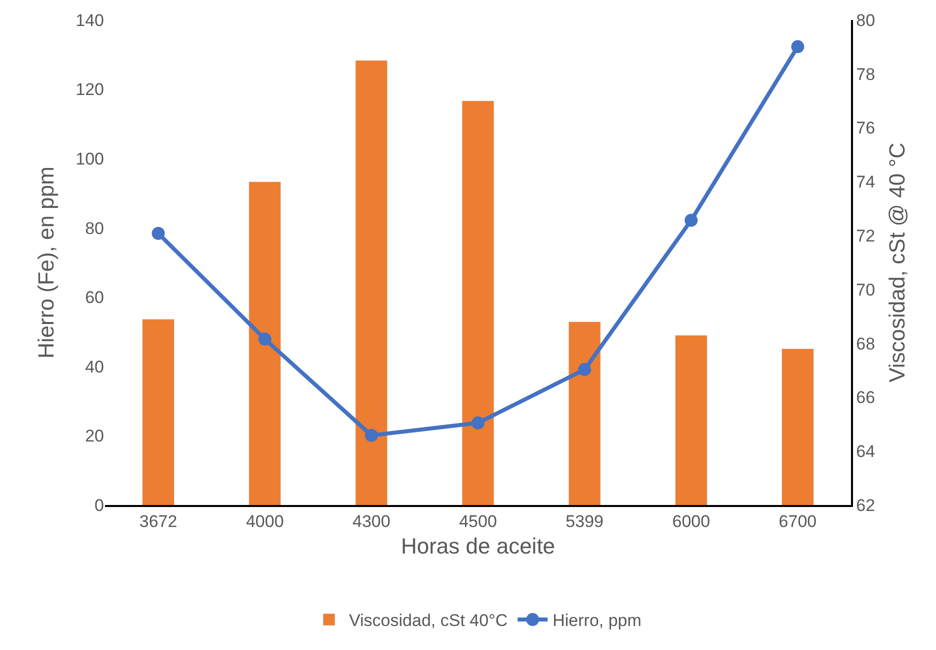 This screenshot has width=936, height=650. I want to click on y2-tick-label: 76, so click(866, 128).